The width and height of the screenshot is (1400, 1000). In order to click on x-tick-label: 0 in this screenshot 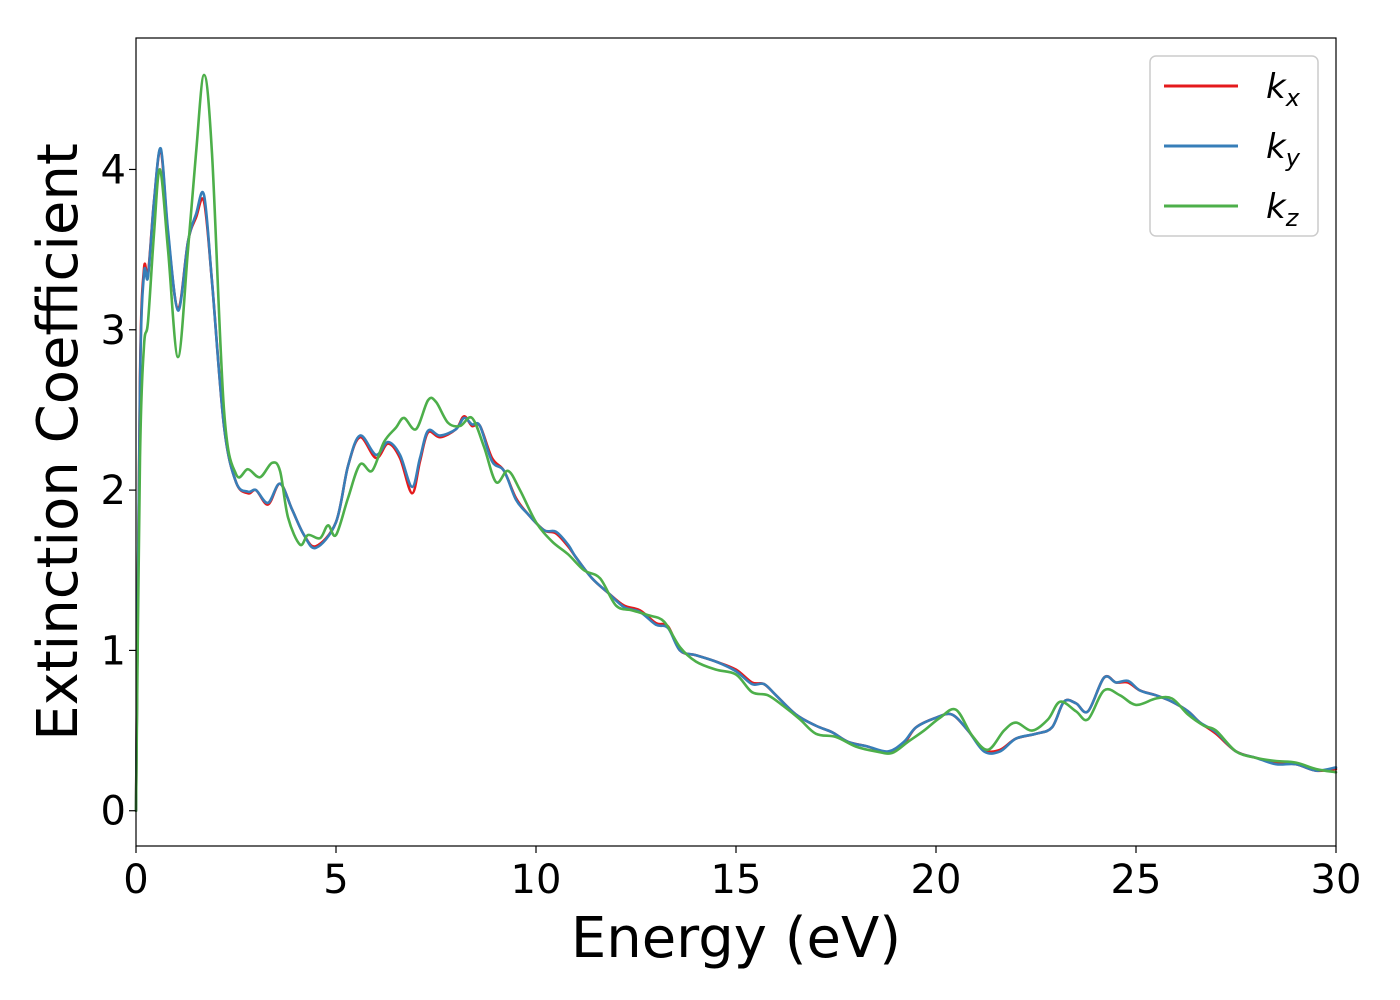, I will do `click(135, 880)`.